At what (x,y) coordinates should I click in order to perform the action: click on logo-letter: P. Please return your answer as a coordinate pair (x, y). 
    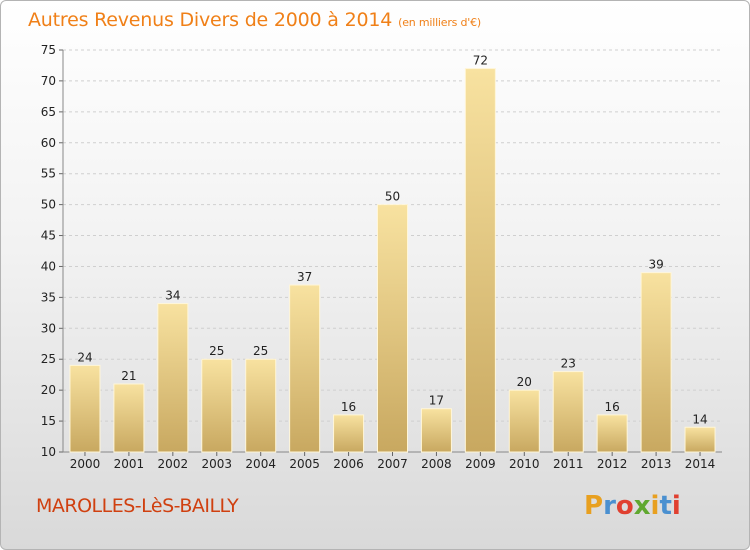
    Looking at the image, I should click on (594, 506).